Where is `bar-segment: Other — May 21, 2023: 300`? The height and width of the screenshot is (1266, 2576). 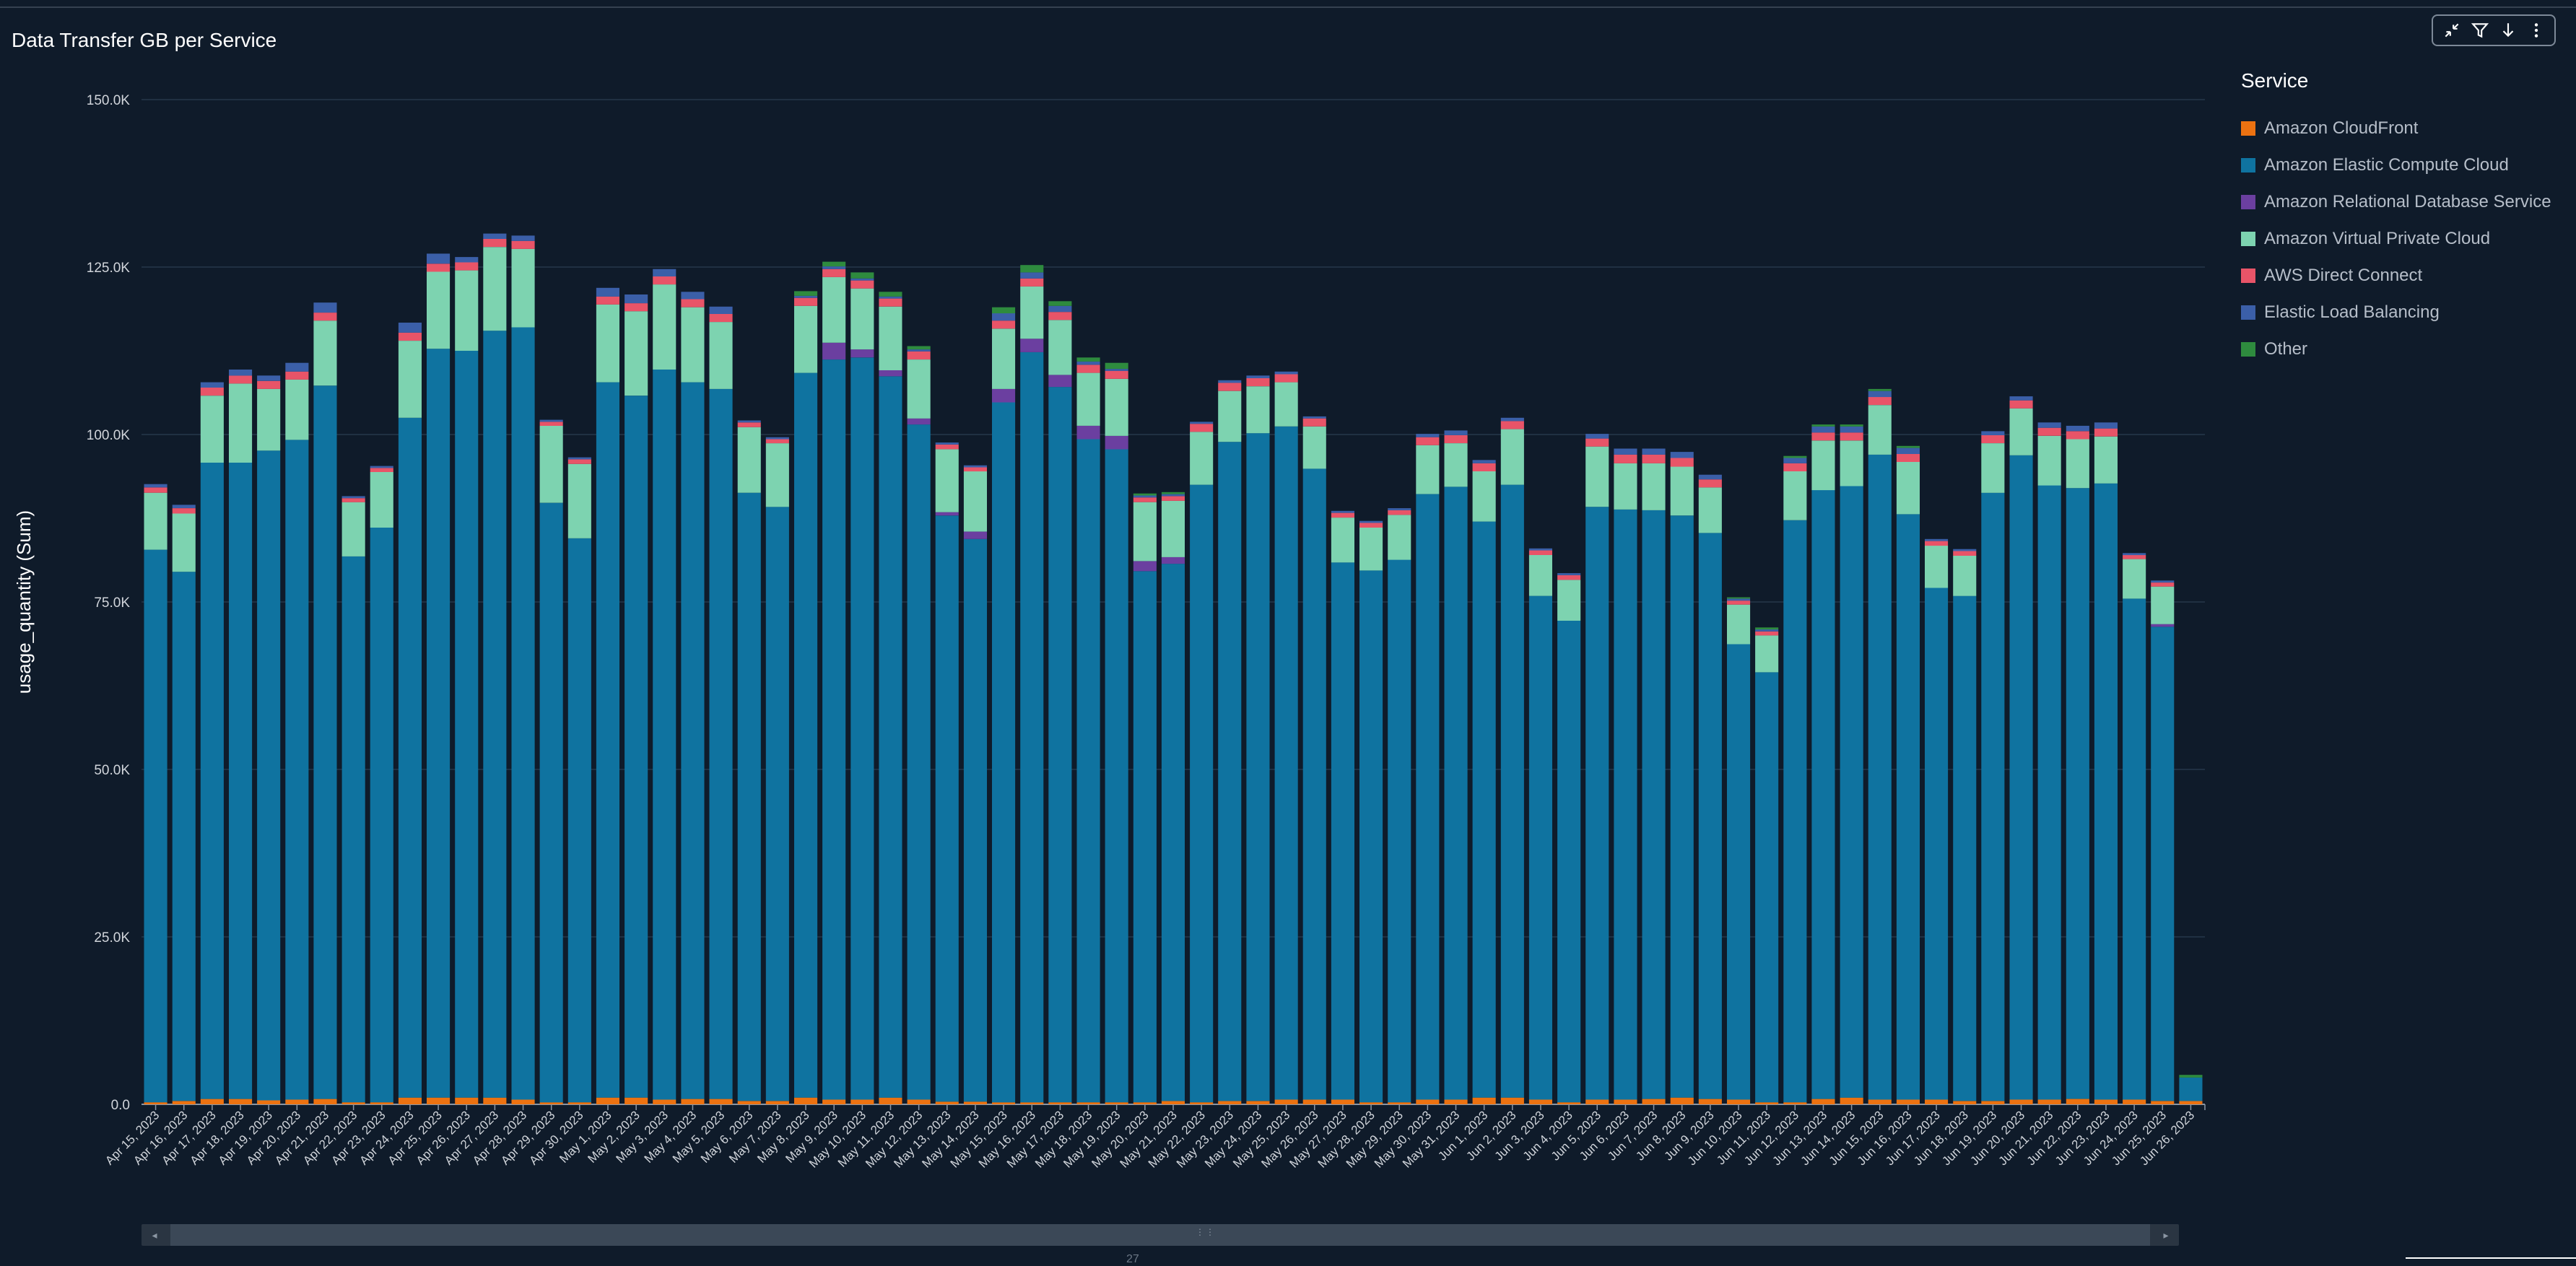 bar-segment: Other — May 21, 2023: 300 is located at coordinates (1173, 493).